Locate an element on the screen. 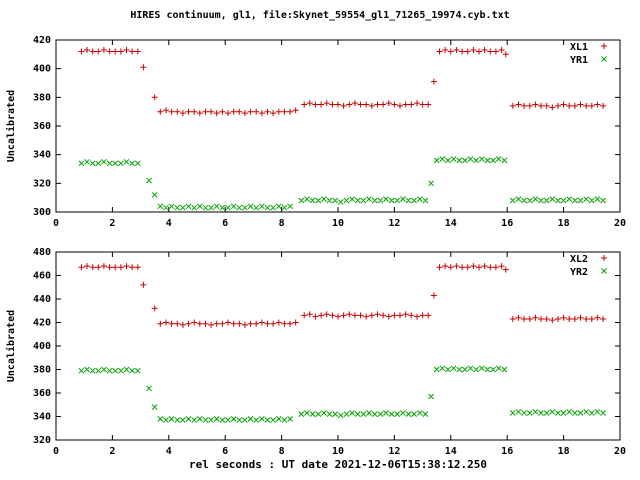 Image resolution: width=640 pixels, height=480 pixels. legend-label-YR1: YR1 is located at coordinates (579, 60).